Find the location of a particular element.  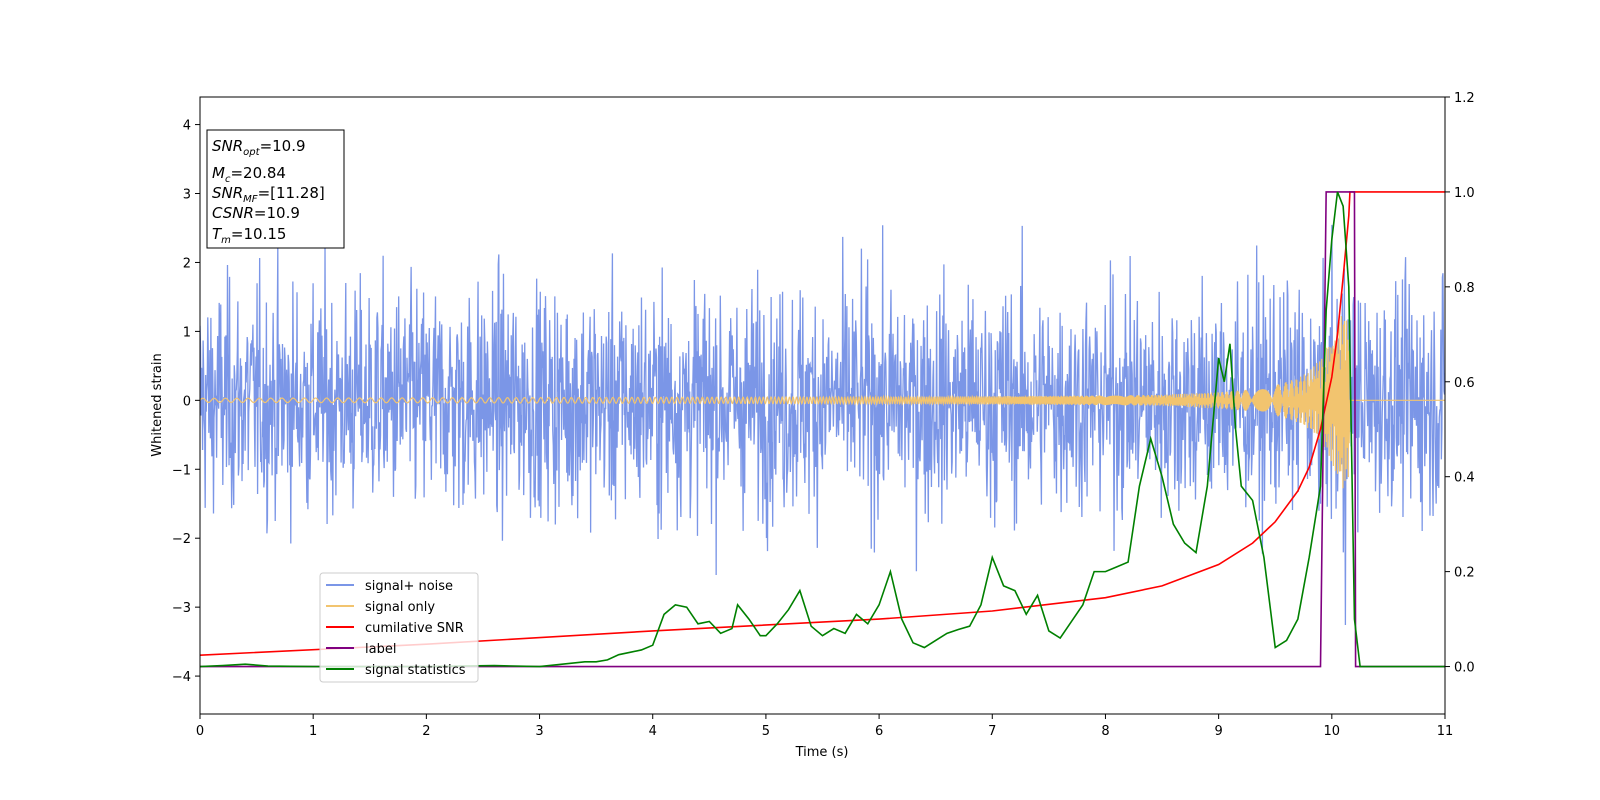

y-tick-label: −4 is located at coordinates (181, 677).